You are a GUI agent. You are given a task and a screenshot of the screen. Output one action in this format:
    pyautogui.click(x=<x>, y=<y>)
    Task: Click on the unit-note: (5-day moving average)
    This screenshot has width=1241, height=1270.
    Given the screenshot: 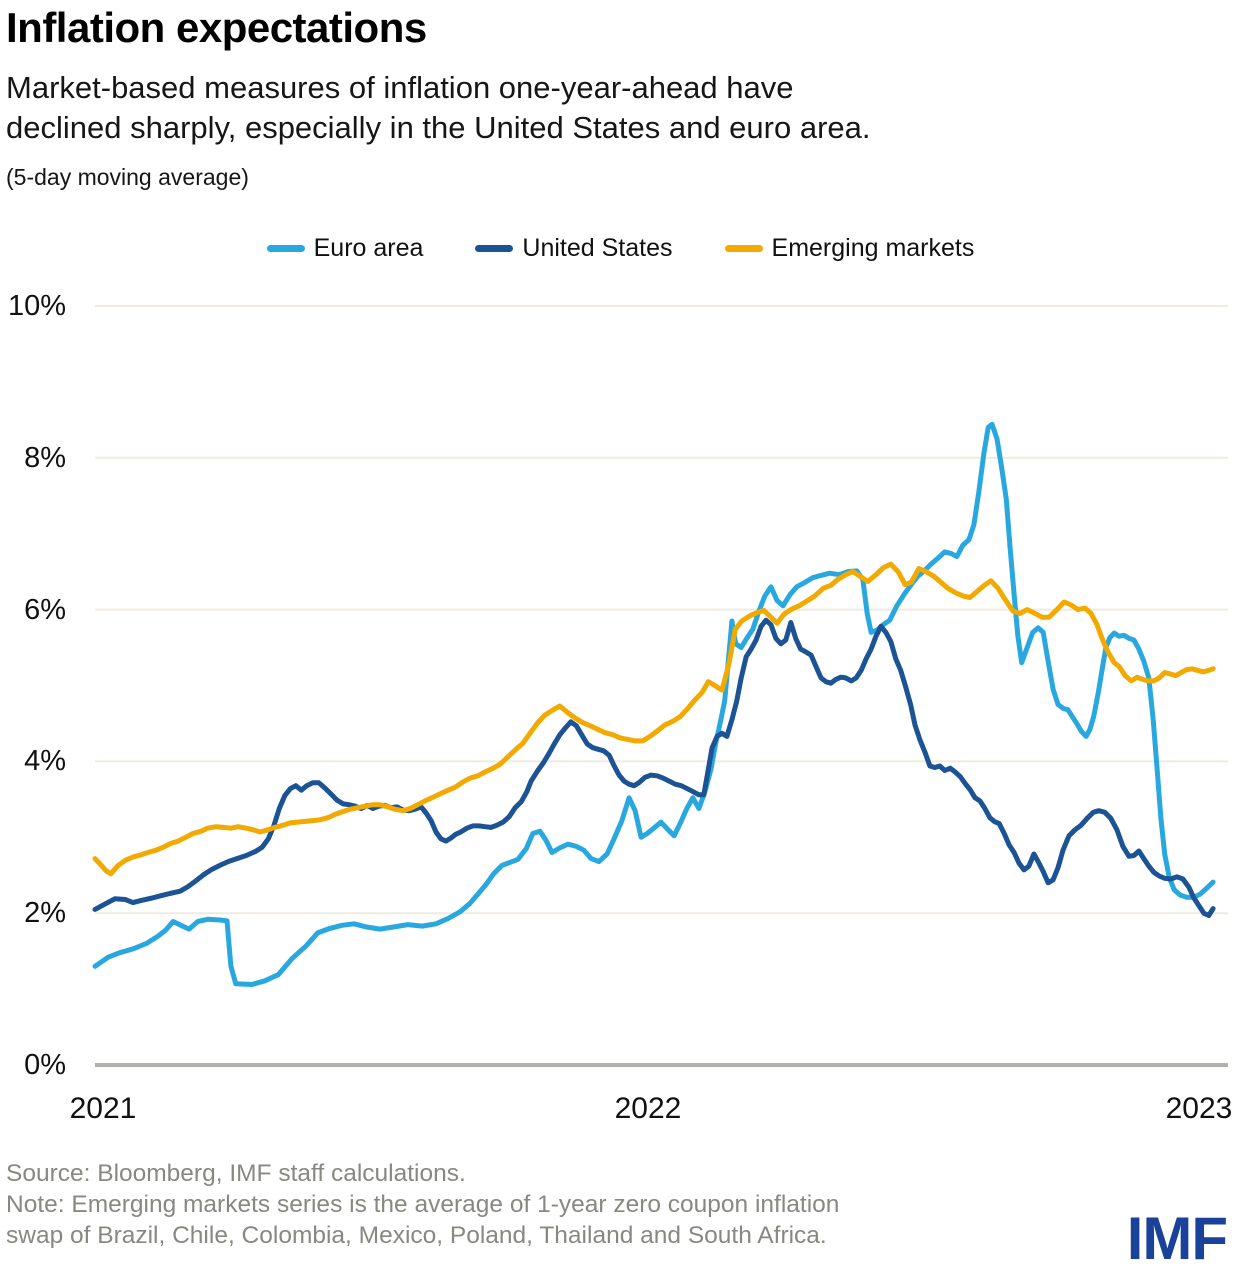 What is the action you would take?
    pyautogui.click(x=127, y=177)
    